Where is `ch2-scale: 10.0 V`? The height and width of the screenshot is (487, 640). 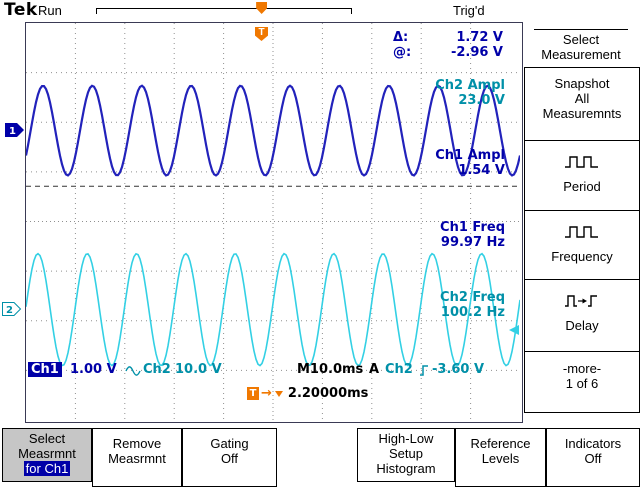 ch2-scale: 10.0 V is located at coordinates (198, 369).